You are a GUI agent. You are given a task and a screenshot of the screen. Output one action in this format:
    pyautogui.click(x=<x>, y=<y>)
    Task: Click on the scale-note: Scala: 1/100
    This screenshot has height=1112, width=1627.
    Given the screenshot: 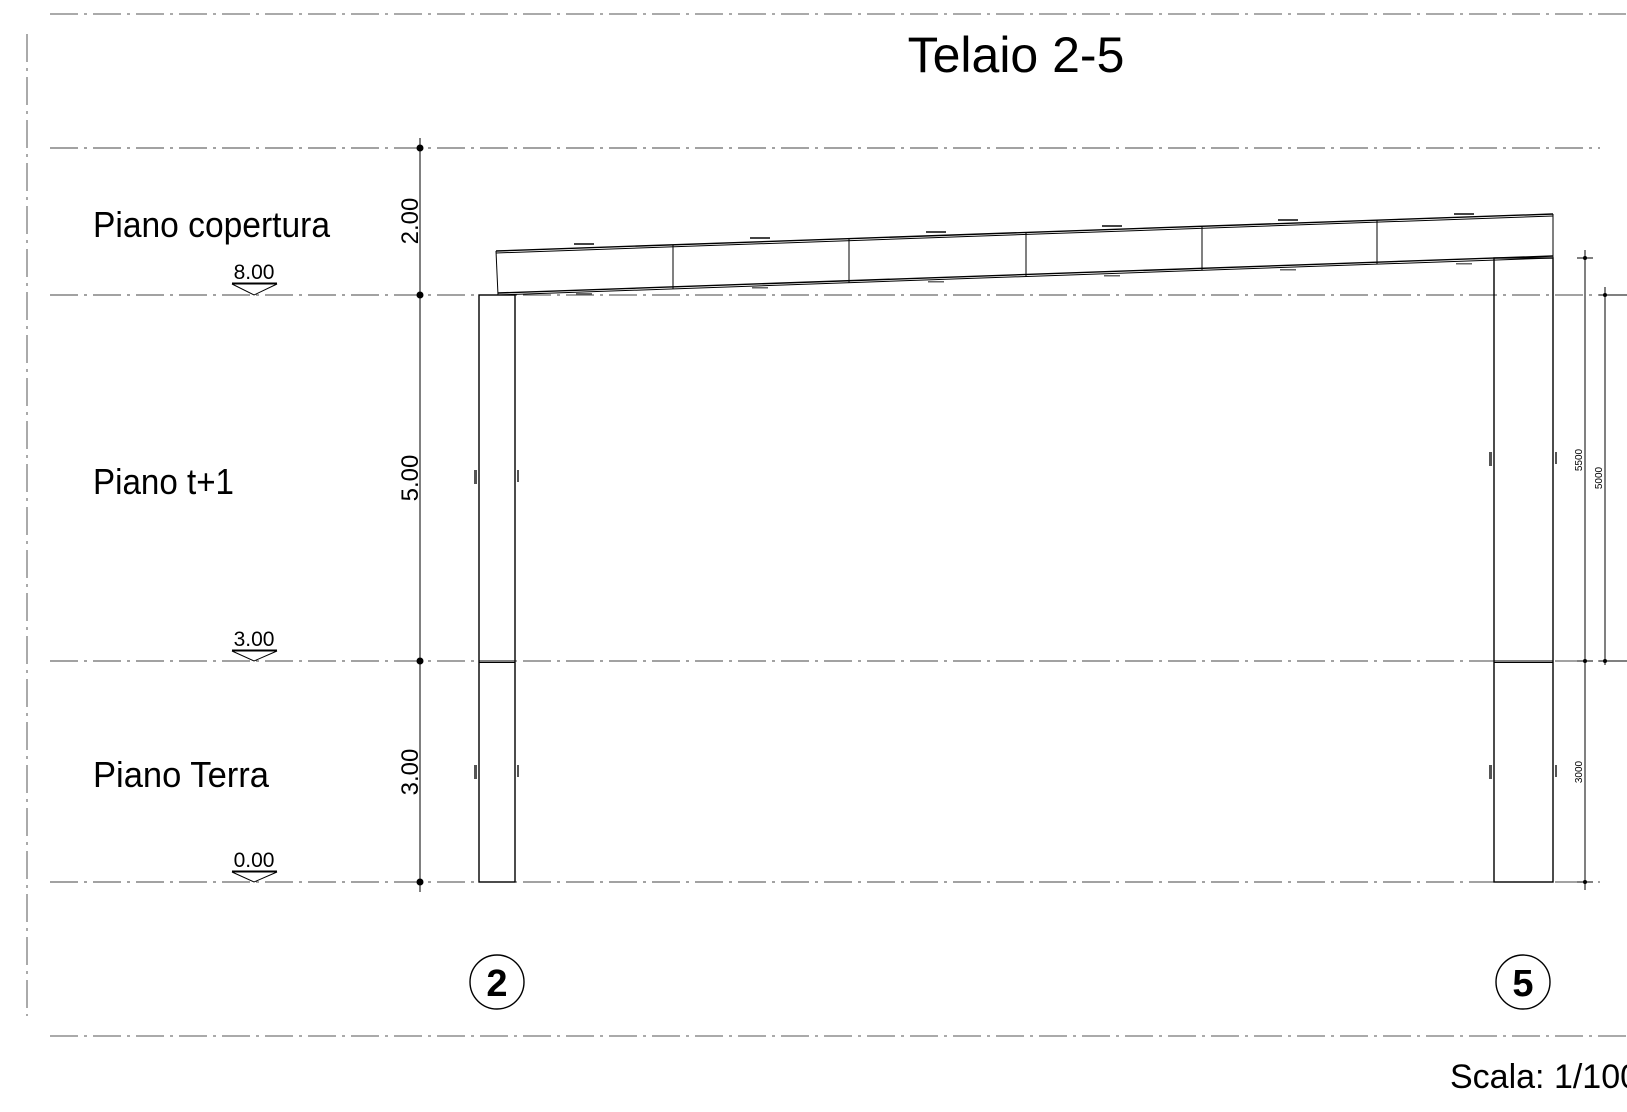 What is the action you would take?
    pyautogui.click(x=1538, y=1077)
    